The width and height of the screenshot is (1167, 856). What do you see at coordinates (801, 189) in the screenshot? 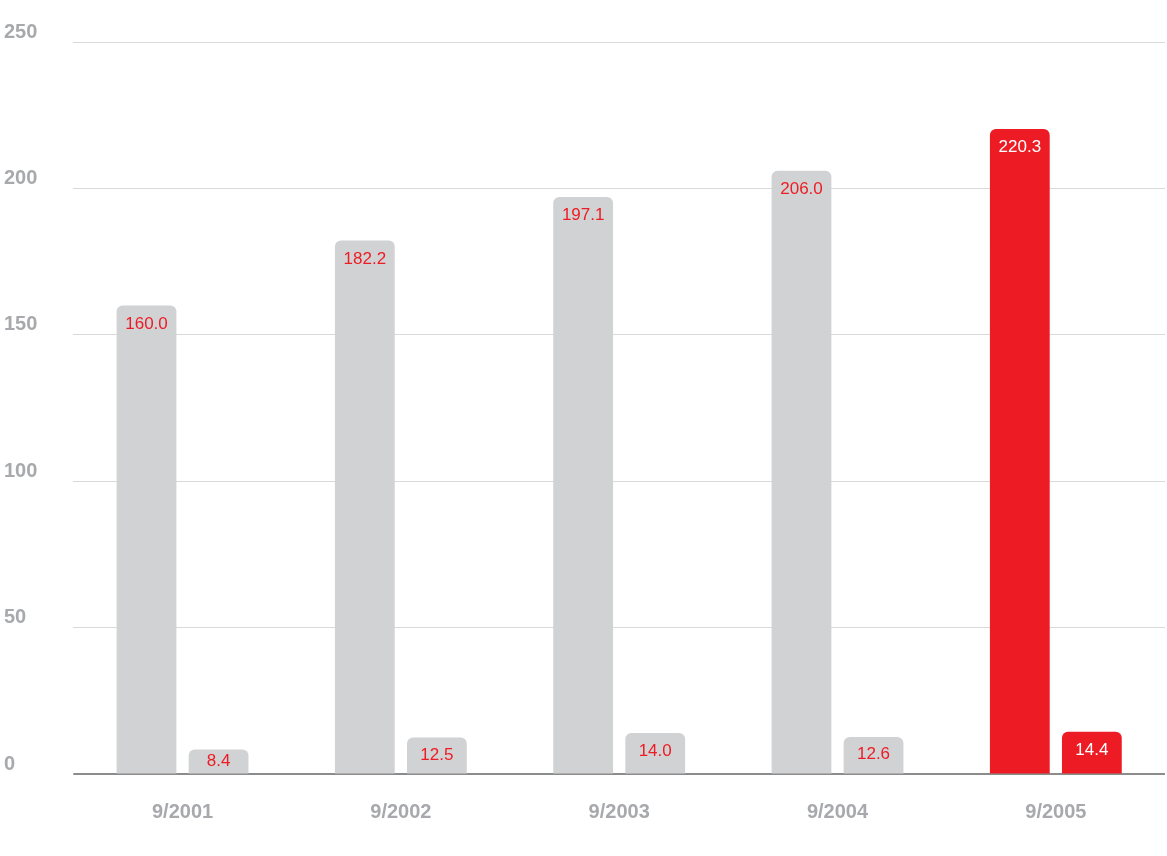
I see `data-label: 206.0` at bounding box center [801, 189].